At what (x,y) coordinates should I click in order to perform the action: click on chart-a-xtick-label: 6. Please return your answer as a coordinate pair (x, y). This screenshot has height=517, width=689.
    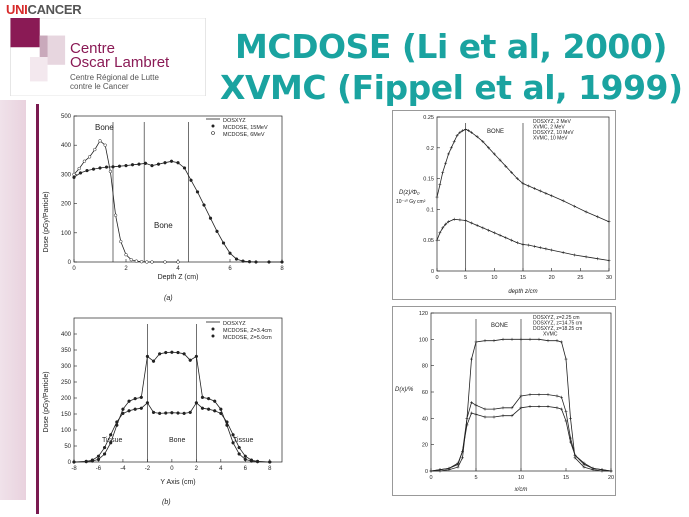
    Looking at the image, I should click on (230, 269).